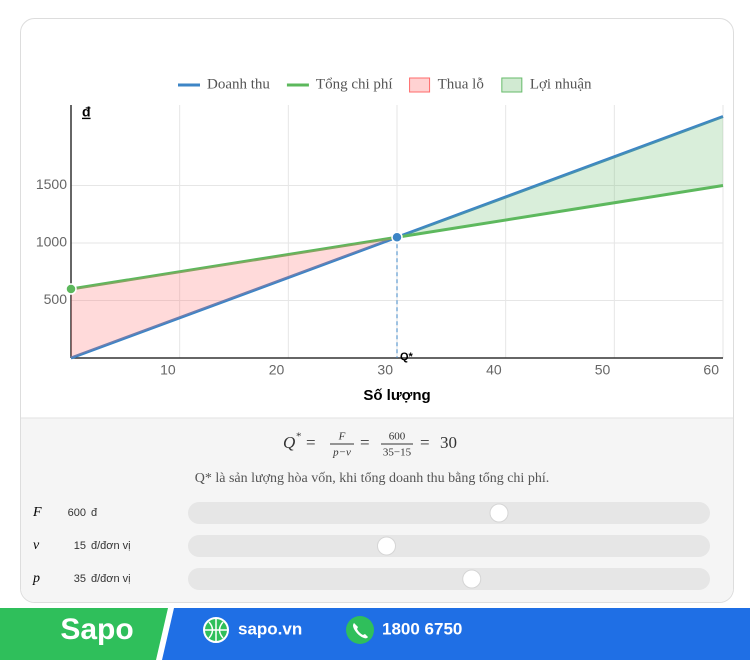  Describe the element at coordinates (168, 370) in the screenshot. I see `x-tick-label: 10` at that location.